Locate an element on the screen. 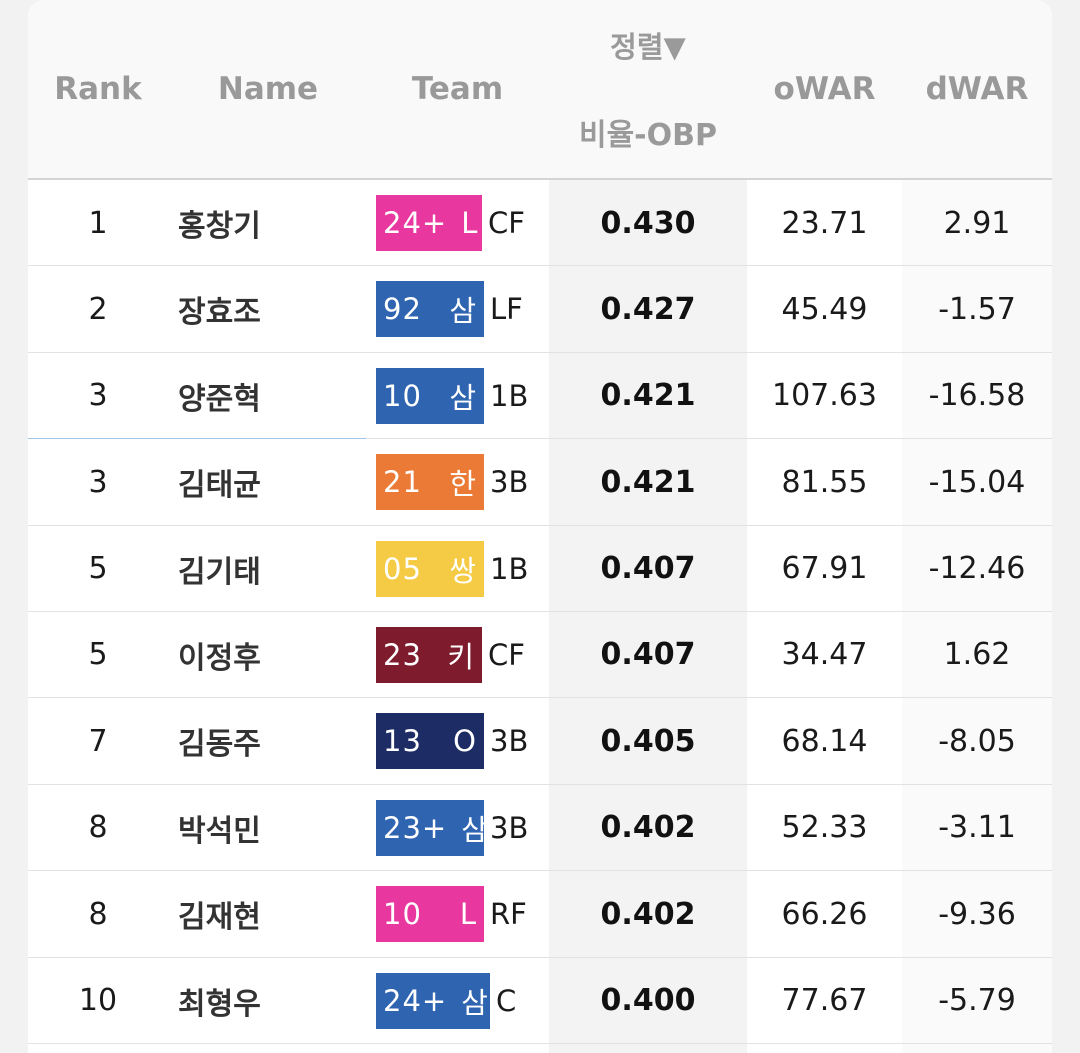  player-name: 김태균 is located at coordinates (219, 486).